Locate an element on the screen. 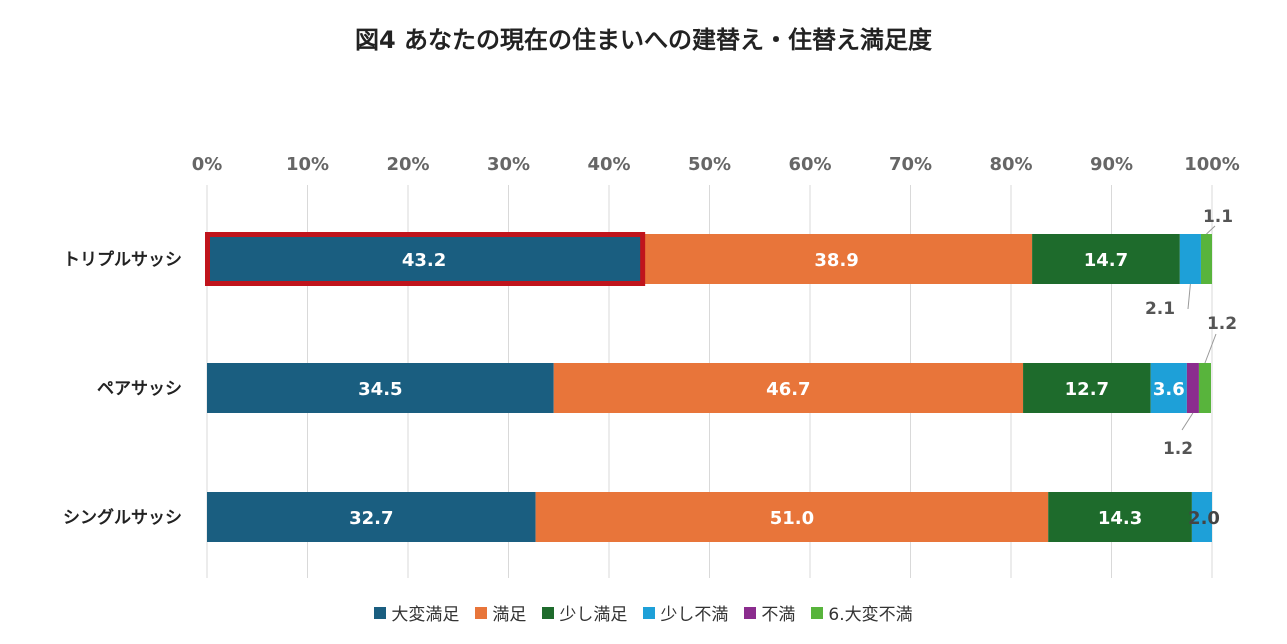 The width and height of the screenshot is (1287, 644). x-tick-label: 50% is located at coordinates (709, 164).